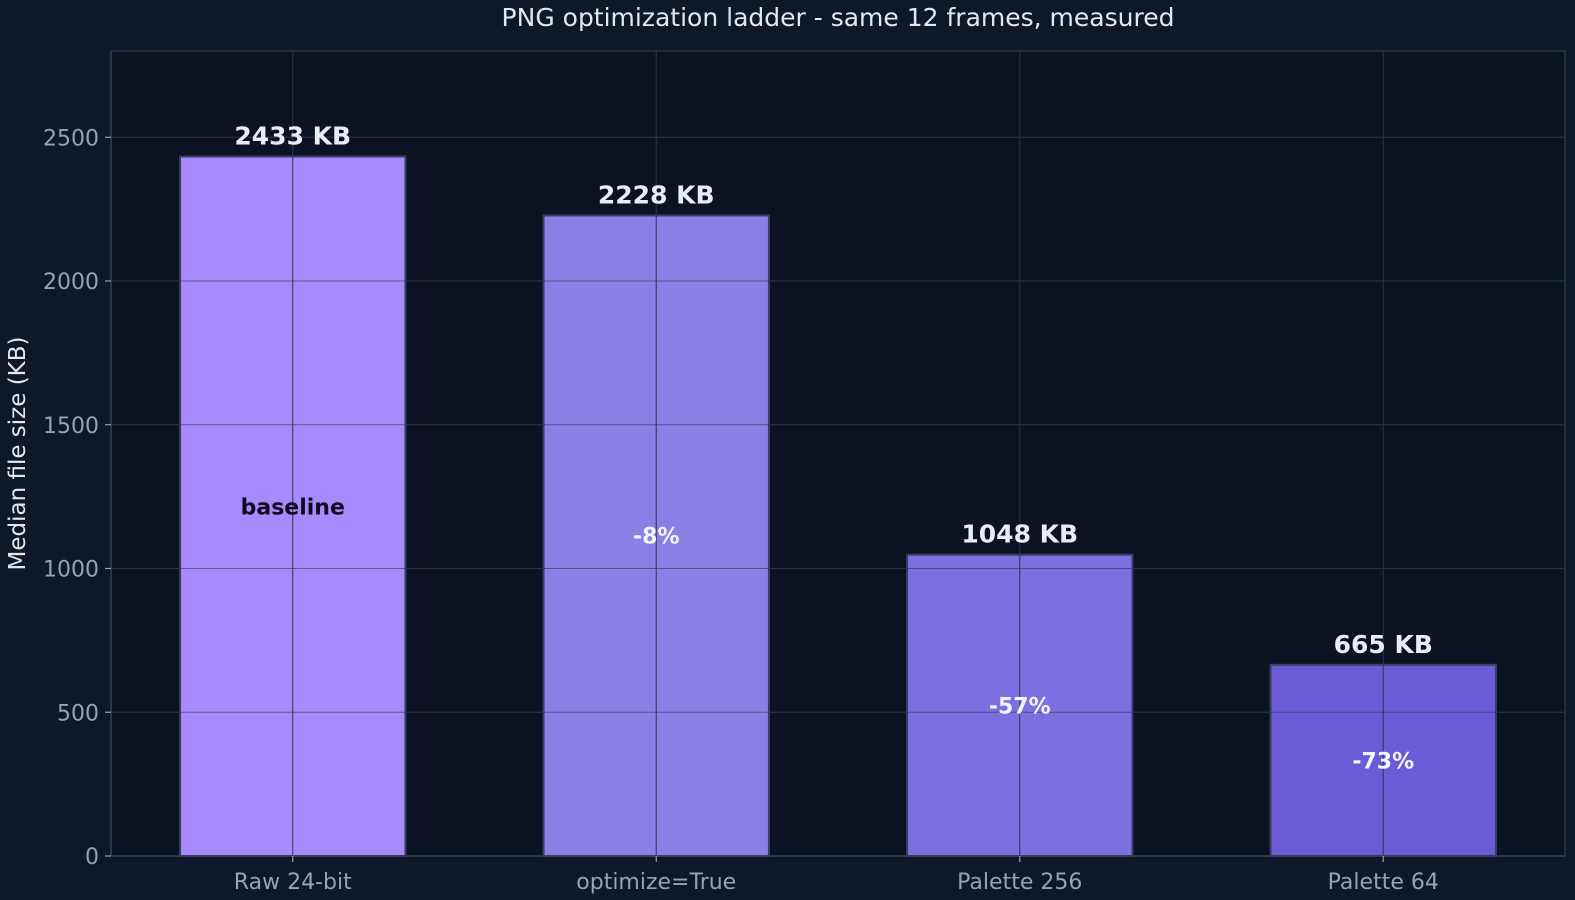 The image size is (1575, 900). I want to click on bar-value-label: 665 KB, so click(1383, 644).